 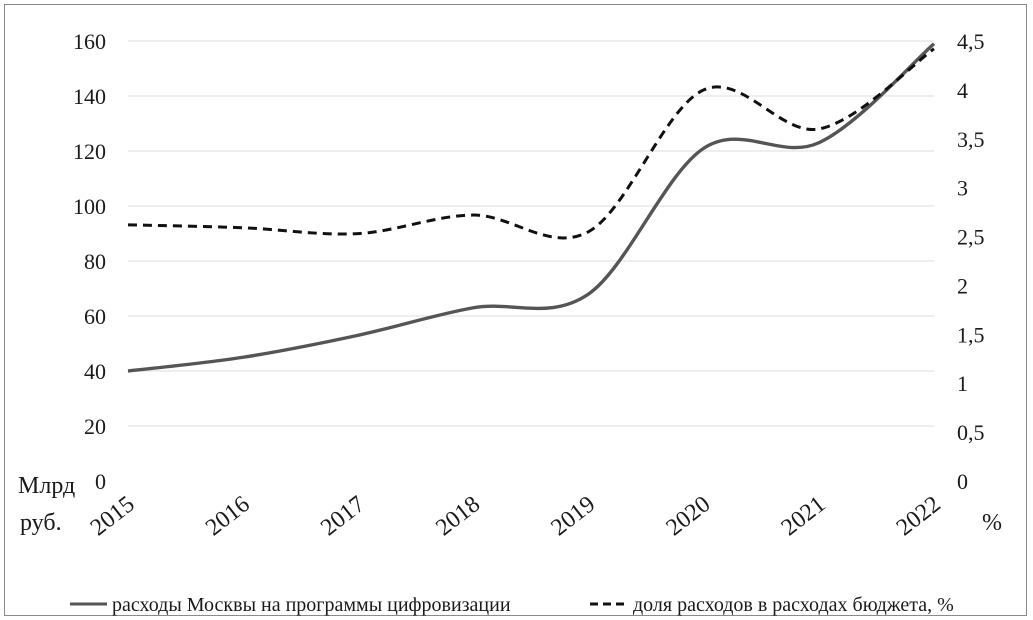 What do you see at coordinates (804, 516) in the screenshot?
I see `x-tick-label: 2021` at bounding box center [804, 516].